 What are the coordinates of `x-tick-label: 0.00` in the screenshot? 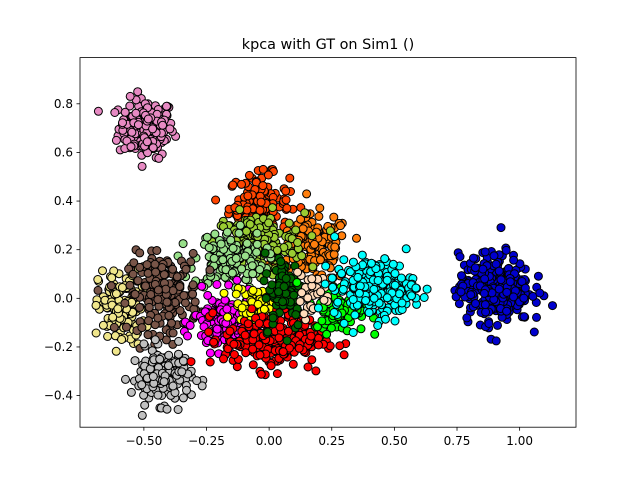 It's located at (269, 441).